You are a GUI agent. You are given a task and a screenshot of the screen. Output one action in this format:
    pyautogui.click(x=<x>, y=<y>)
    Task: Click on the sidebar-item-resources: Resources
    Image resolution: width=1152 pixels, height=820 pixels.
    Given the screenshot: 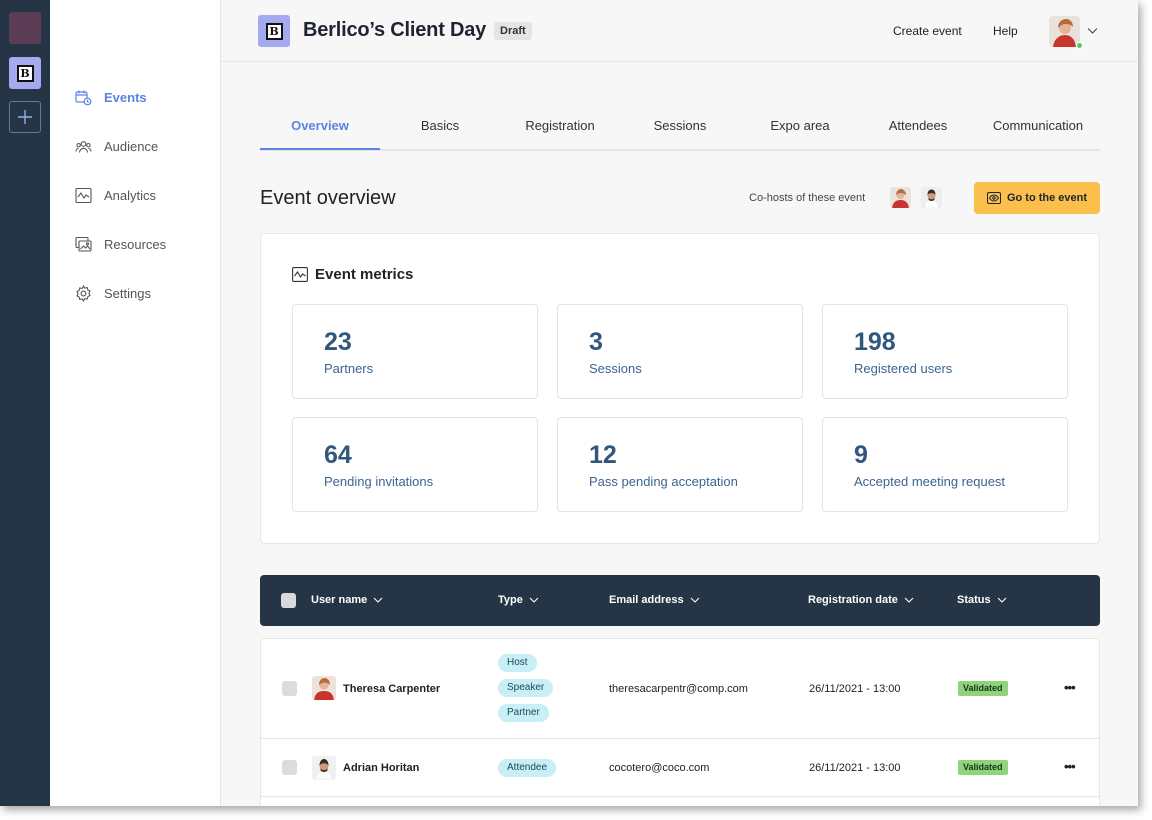 What is the action you would take?
    pyautogui.click(x=120, y=244)
    